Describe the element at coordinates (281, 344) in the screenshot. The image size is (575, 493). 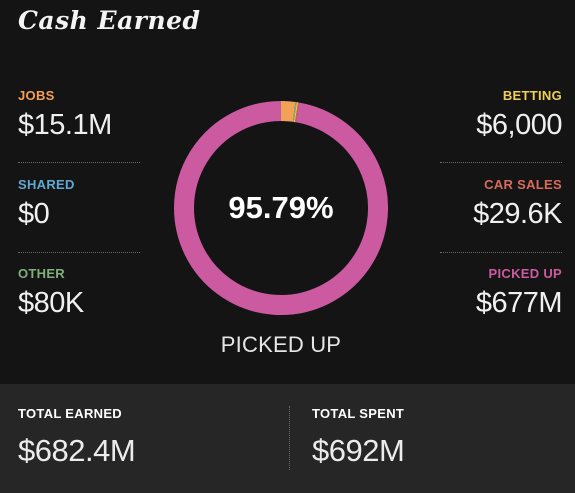
I see `donut-caption: PICKED UP` at that location.